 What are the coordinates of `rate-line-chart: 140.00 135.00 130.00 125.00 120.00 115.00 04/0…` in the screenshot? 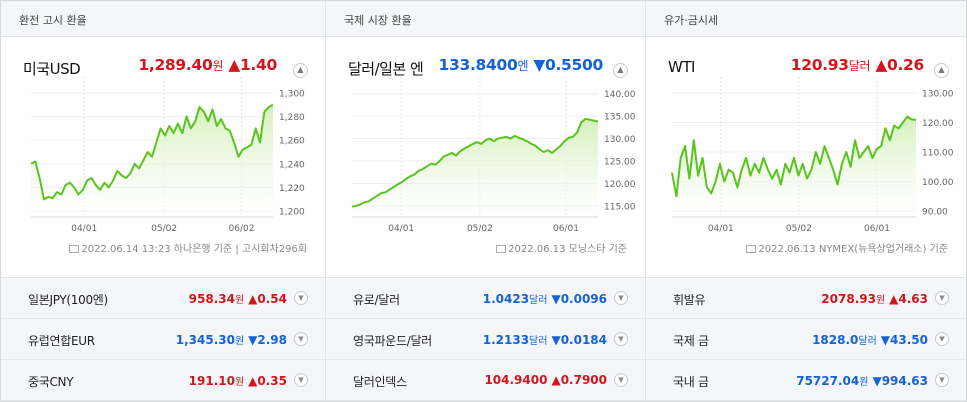 It's located at (493, 155).